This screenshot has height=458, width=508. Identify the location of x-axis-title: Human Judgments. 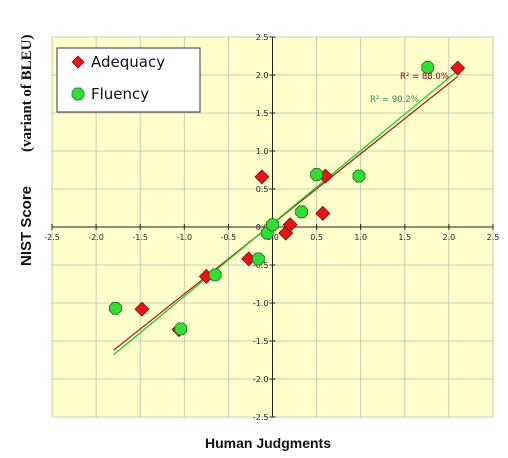
(268, 443).